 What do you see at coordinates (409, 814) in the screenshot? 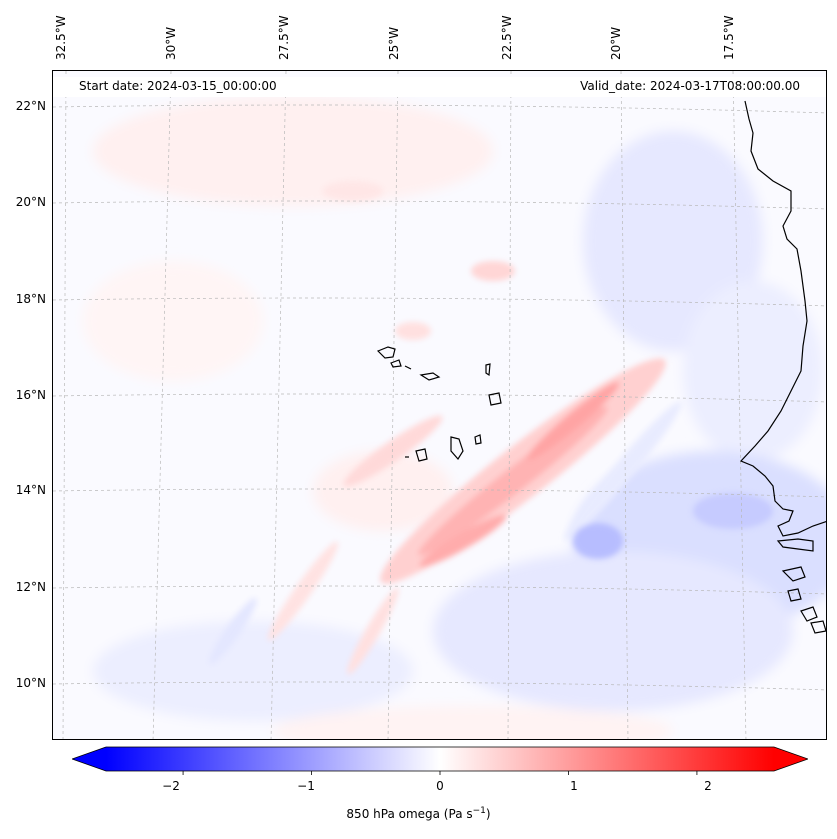
I see `colorbar-title-text: 850 hPa omega (Pa s` at bounding box center [409, 814].